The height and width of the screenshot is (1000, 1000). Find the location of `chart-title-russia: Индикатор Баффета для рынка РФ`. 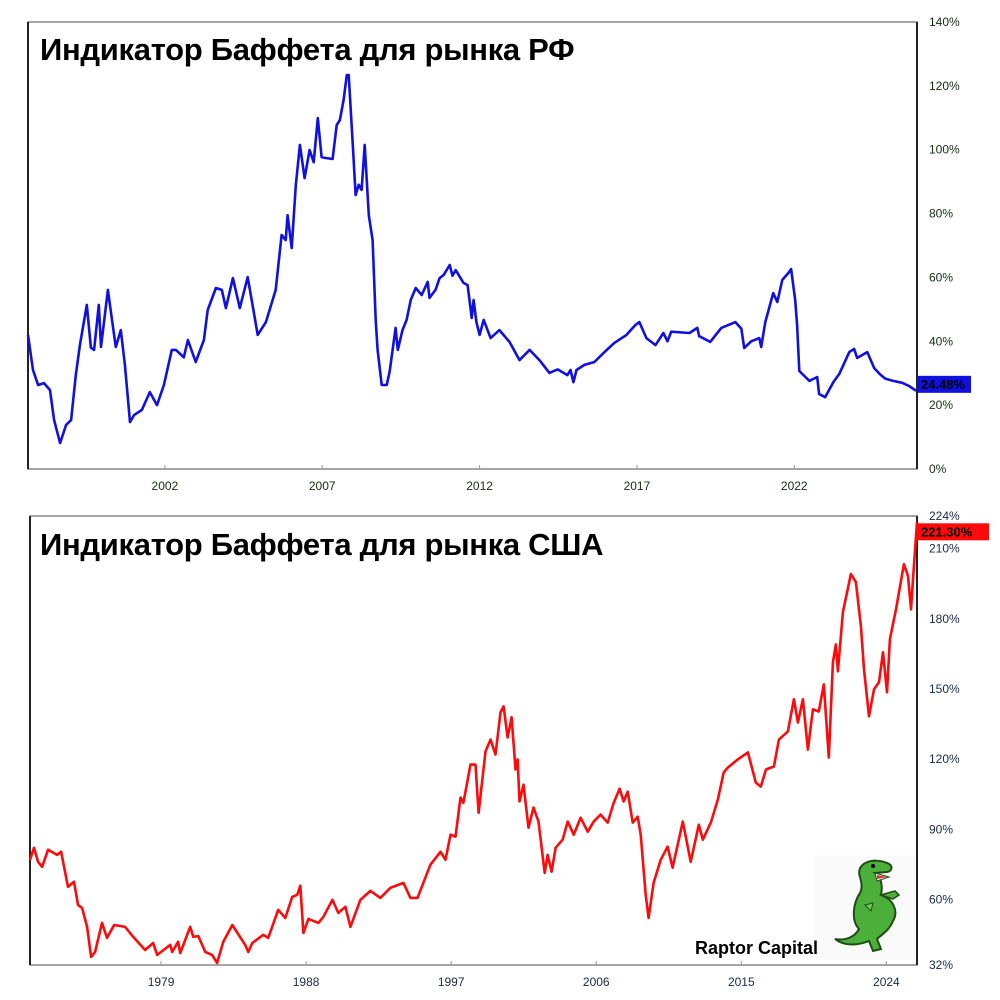

chart-title-russia: Индикатор Баффета для рынка РФ is located at coordinates (307, 49).